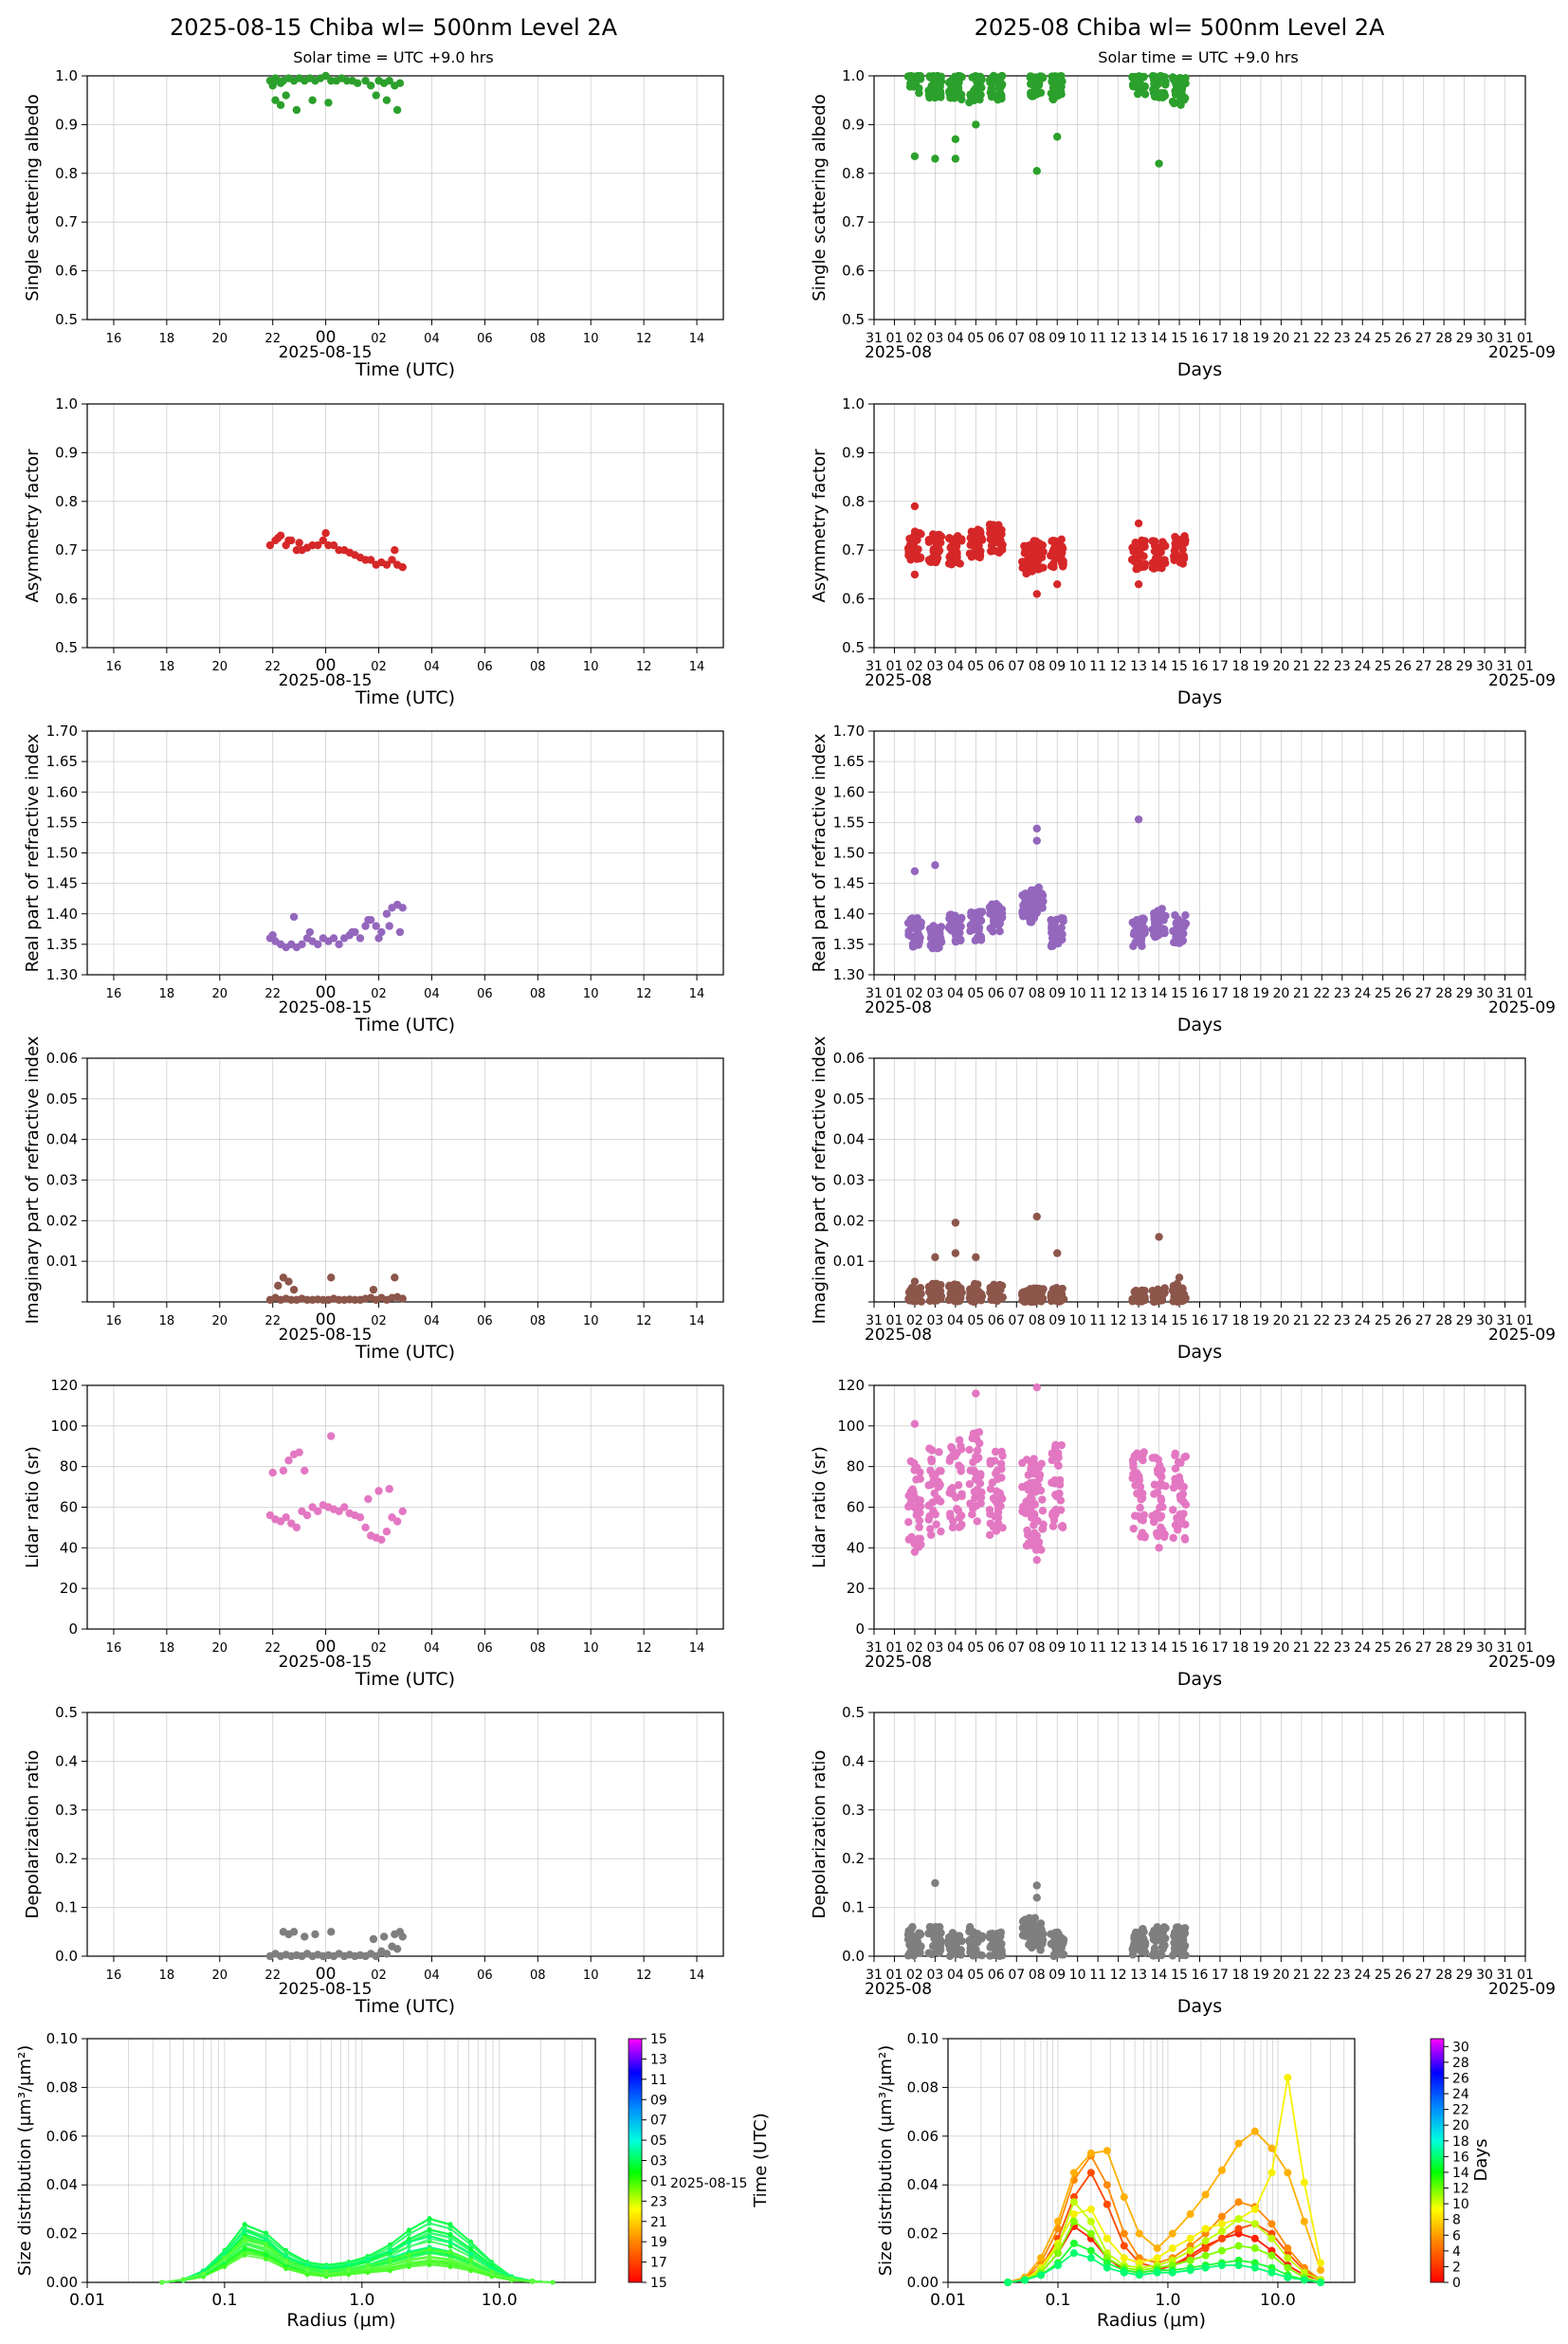 Image resolution: width=1568 pixels, height=2344 pixels. I want to click on size-y-axis-label: Size distribution (μm³/μm²), so click(886, 2160).